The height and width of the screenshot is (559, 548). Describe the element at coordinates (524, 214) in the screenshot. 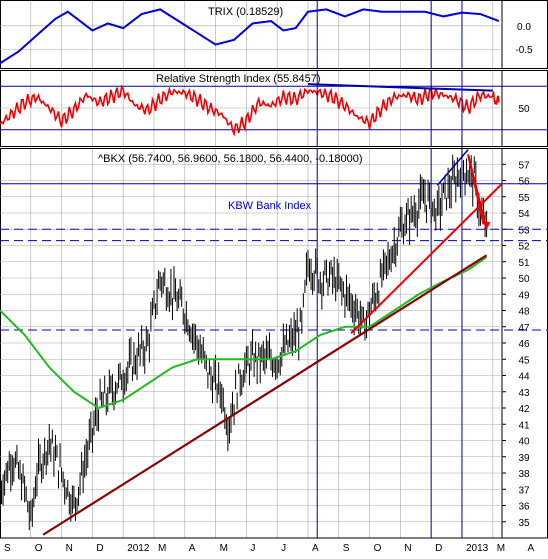

I see `tick-label: 54` at that location.